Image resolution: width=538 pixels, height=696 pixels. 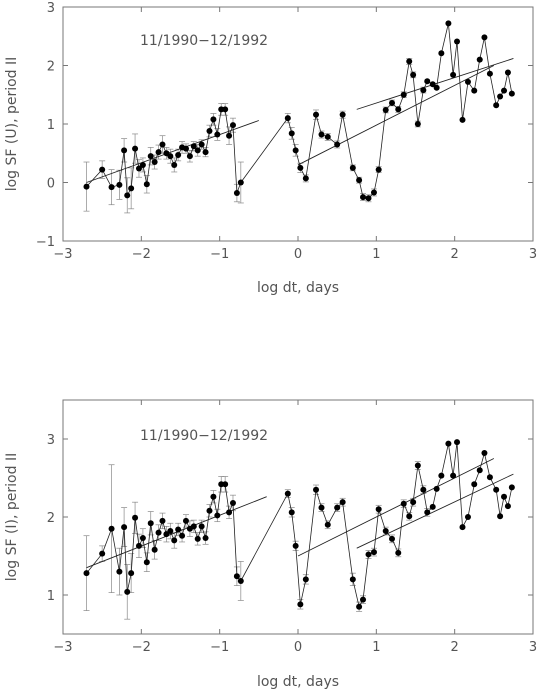 What do you see at coordinates (298, 288) in the screenshot?
I see `x-axis-label-upper: log dt, days` at bounding box center [298, 288].